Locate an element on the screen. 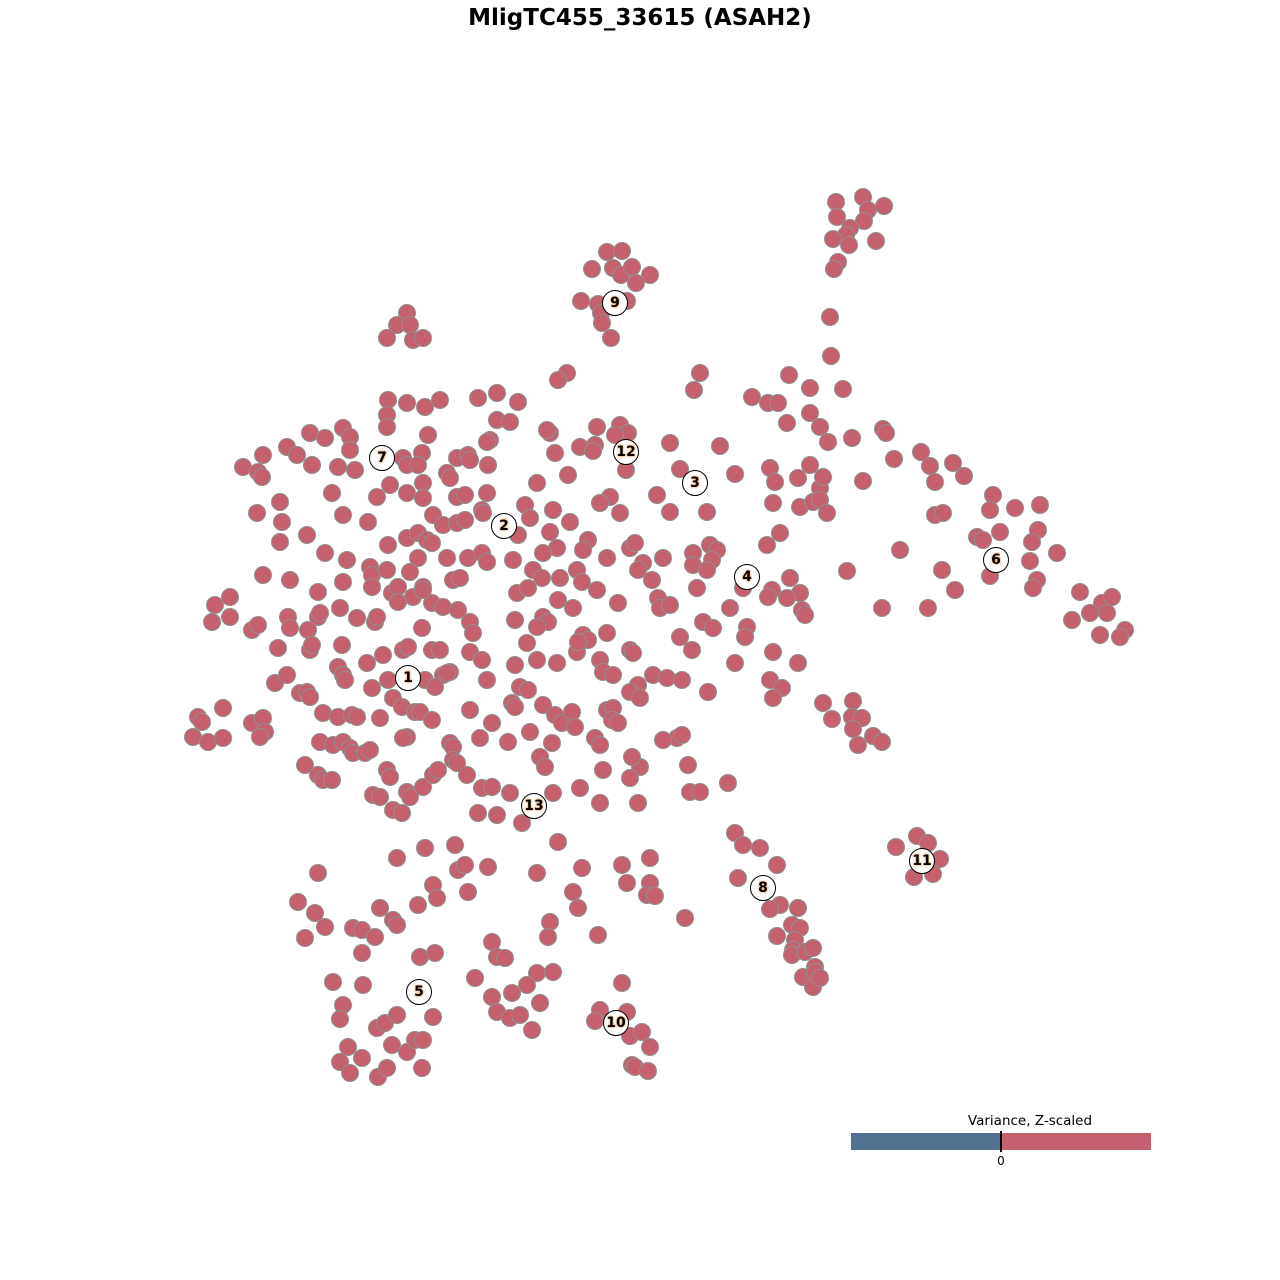 This screenshot has width=1280, height=1280. cluster-label-2: 2 is located at coordinates (504, 526).